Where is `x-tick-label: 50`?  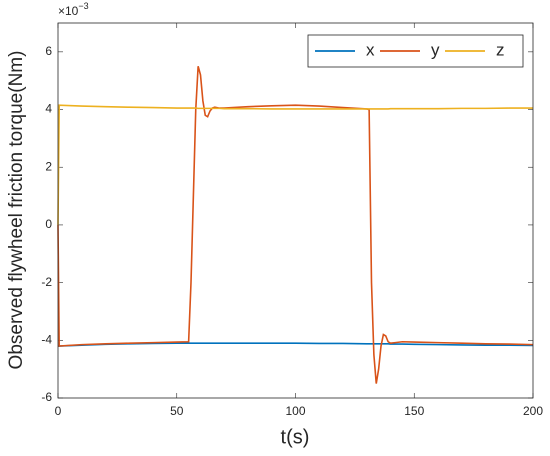 x-tick-label: 50 is located at coordinates (177, 411).